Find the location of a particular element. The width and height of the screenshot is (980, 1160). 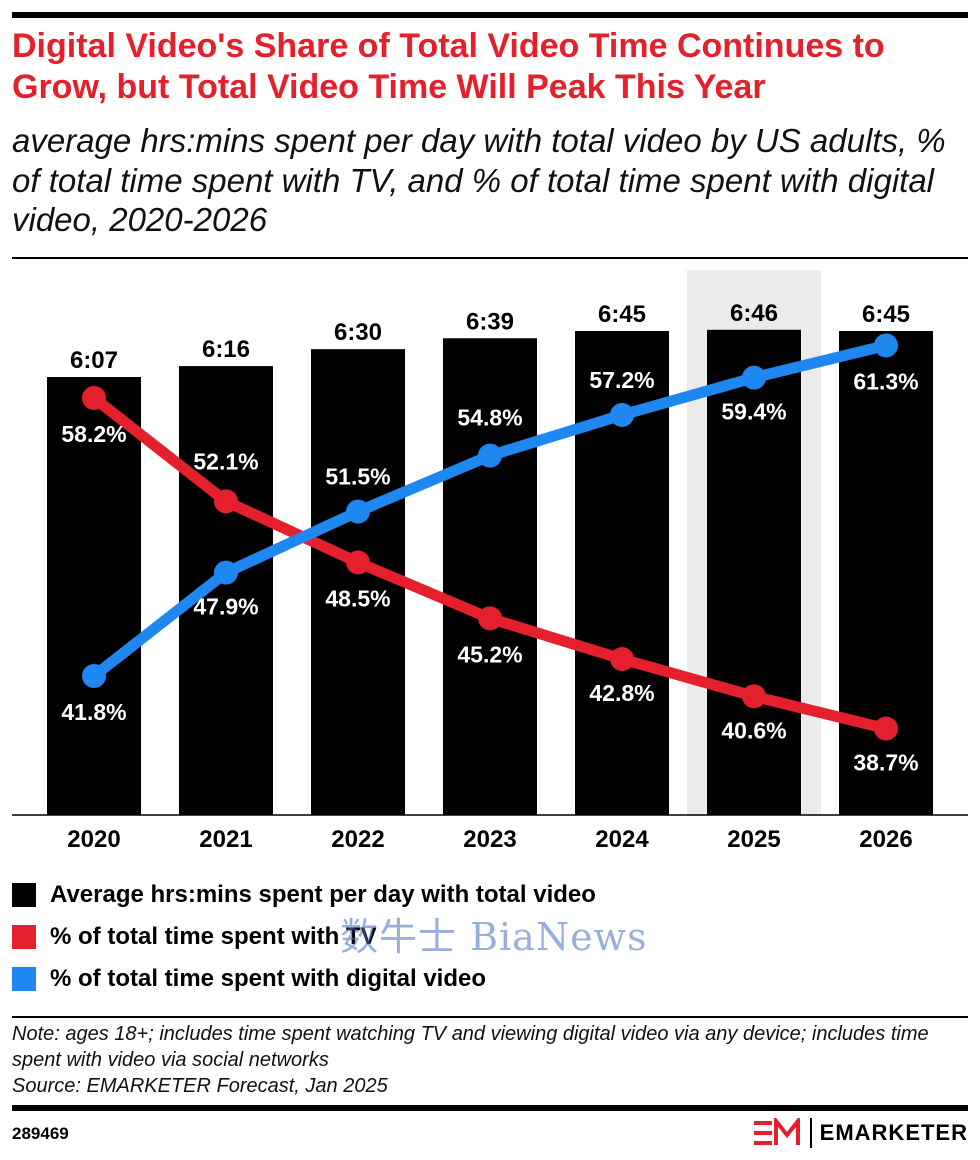

watermark: 数牛士 BiaNews is located at coordinates (494, 937).